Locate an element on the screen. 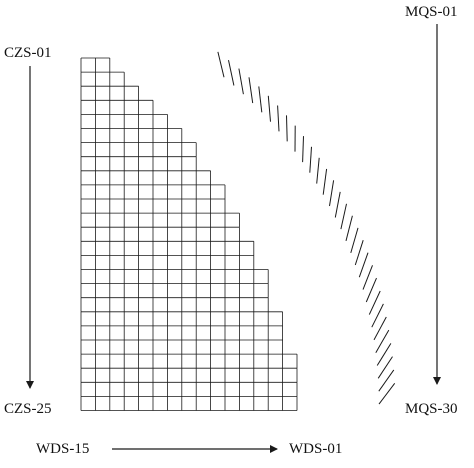 The height and width of the screenshot is (468, 474). czs-start-label: CZS-01 is located at coordinates (28, 53).